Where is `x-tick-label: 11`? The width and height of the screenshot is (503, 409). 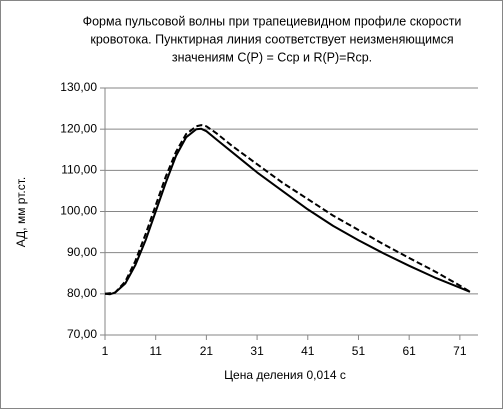
x-tick-label: 11 is located at coordinates (155, 351).